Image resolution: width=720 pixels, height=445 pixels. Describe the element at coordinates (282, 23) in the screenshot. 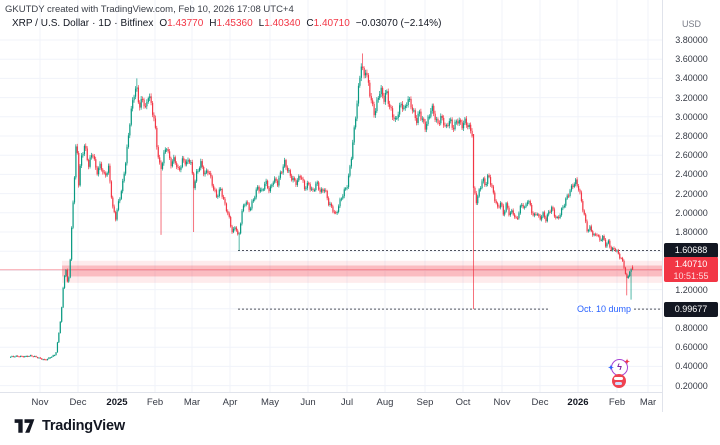

I see `low-value: 1.40340` at that location.